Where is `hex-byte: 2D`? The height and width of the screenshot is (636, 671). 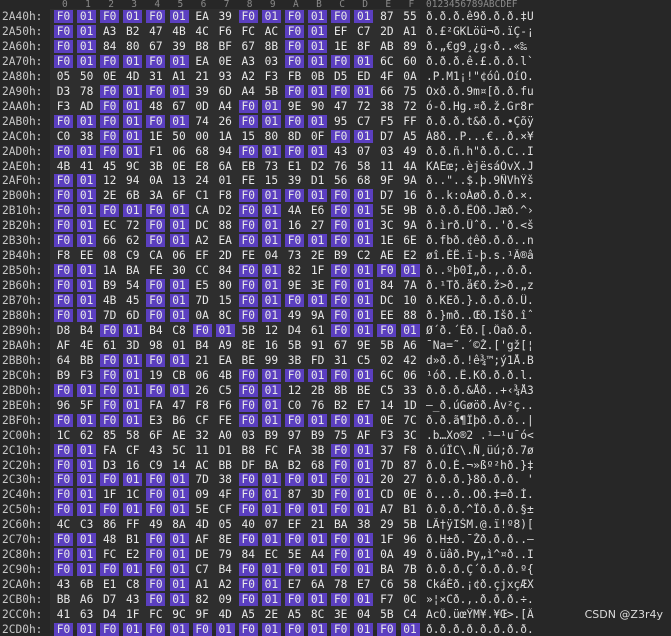 hex-byte: 2D is located at coordinates (387, 31).